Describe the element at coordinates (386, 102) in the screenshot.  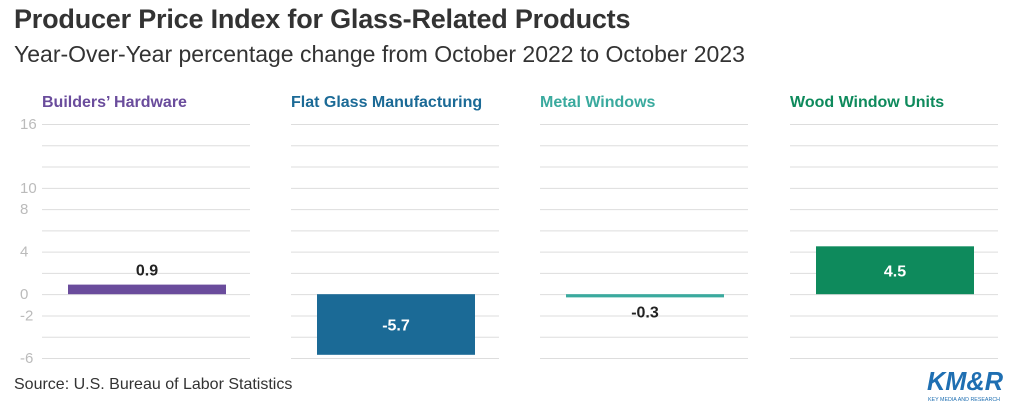
I see `panel-title: Flat Glass Manufacturing` at that location.